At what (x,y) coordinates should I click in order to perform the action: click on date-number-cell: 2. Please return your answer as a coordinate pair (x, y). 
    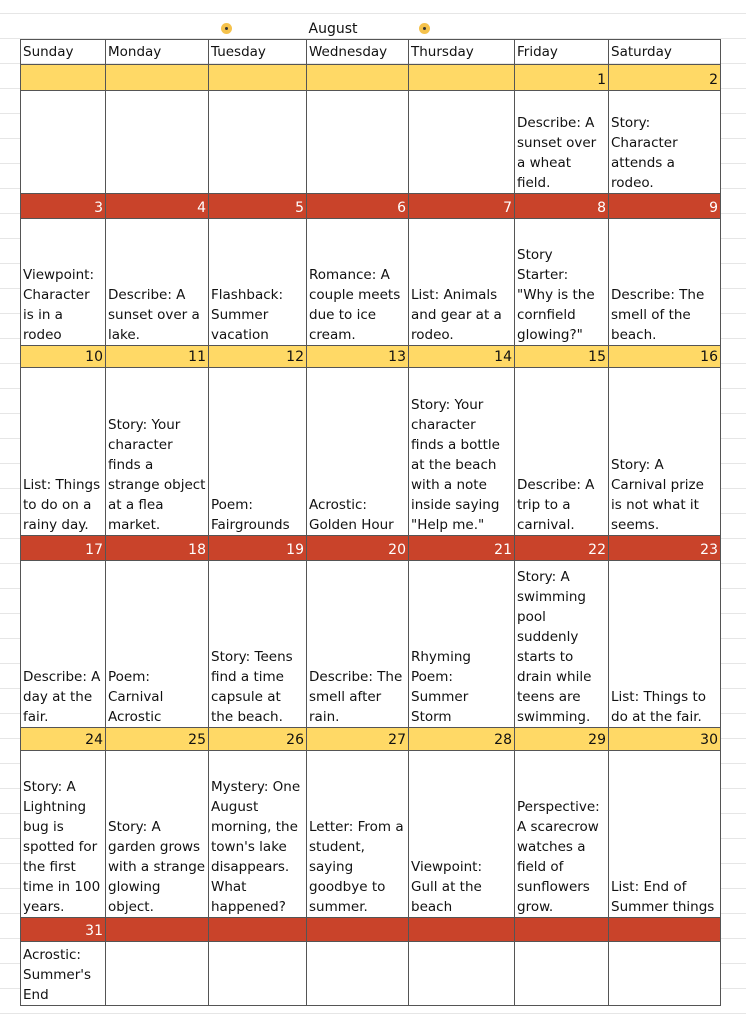
    Looking at the image, I should click on (664, 77).